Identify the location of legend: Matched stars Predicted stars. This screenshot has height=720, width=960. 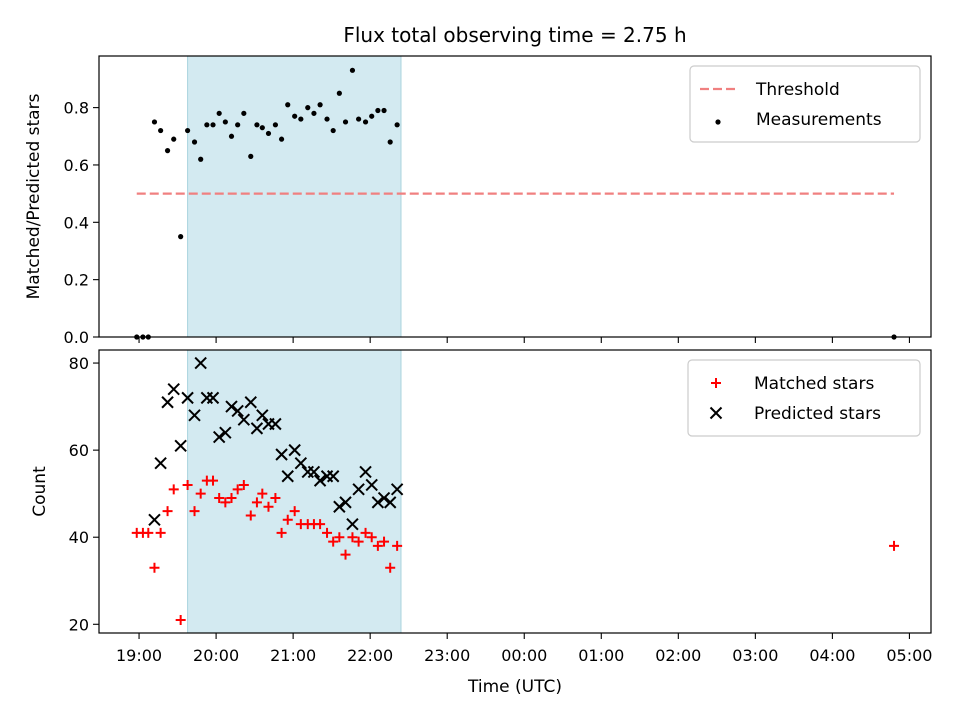
(804, 398).